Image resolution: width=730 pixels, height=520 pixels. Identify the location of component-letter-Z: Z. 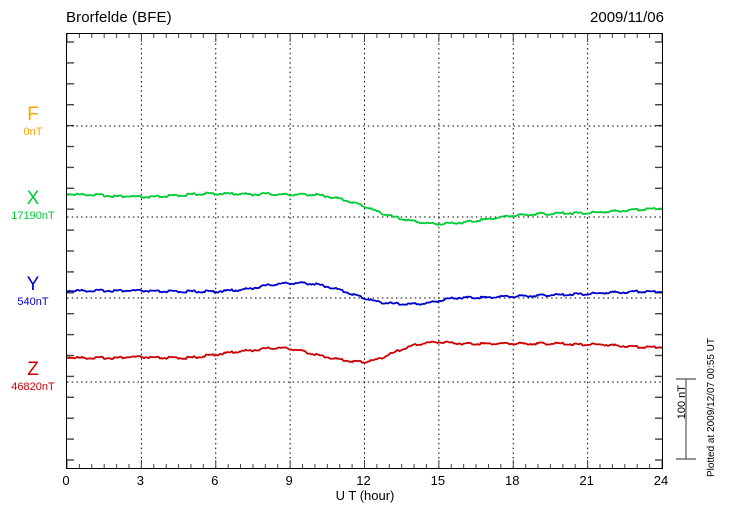
(33, 369).